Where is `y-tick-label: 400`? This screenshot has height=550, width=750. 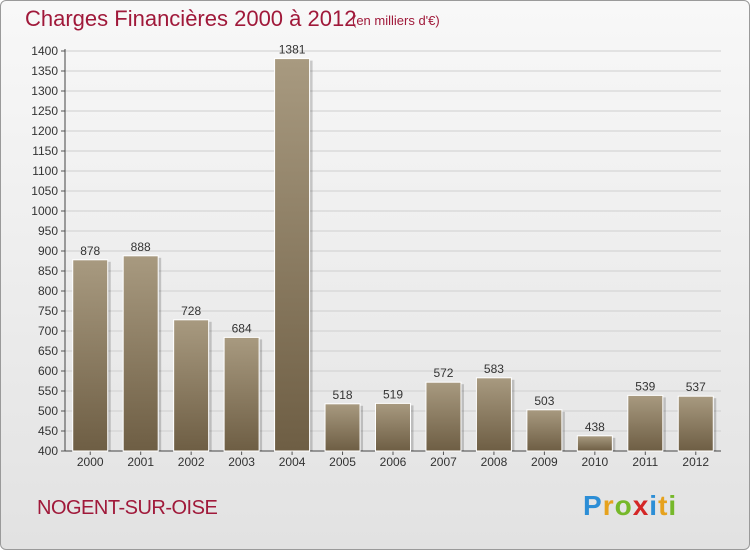 y-tick-label: 400 is located at coordinates (48, 451).